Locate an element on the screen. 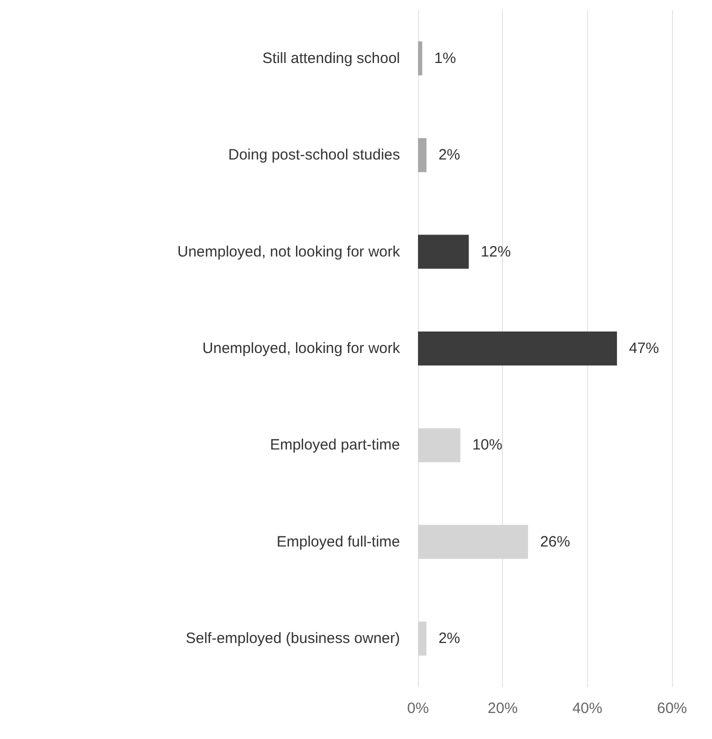  data-label: 12% is located at coordinates (495, 251).